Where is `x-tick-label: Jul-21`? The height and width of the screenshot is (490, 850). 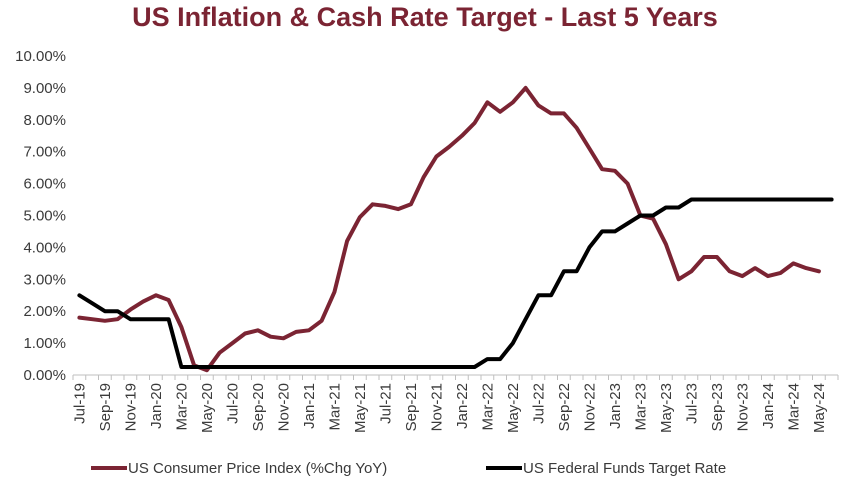 x-tick-label: Jul-21 is located at coordinates (385, 403).